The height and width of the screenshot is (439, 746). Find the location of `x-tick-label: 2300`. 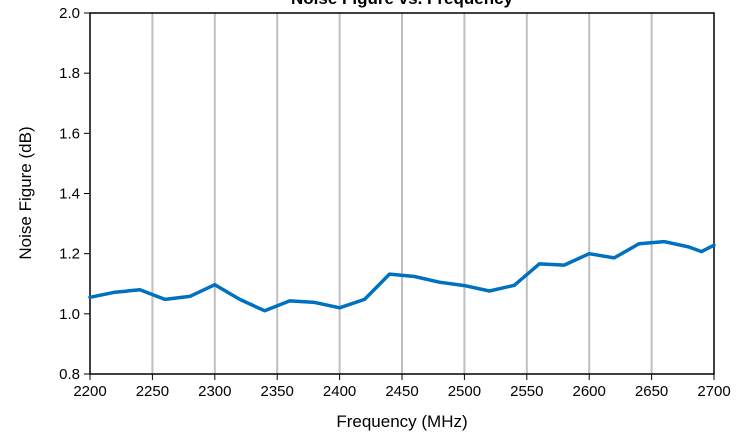

x-tick-label: 2300 is located at coordinates (214, 391).